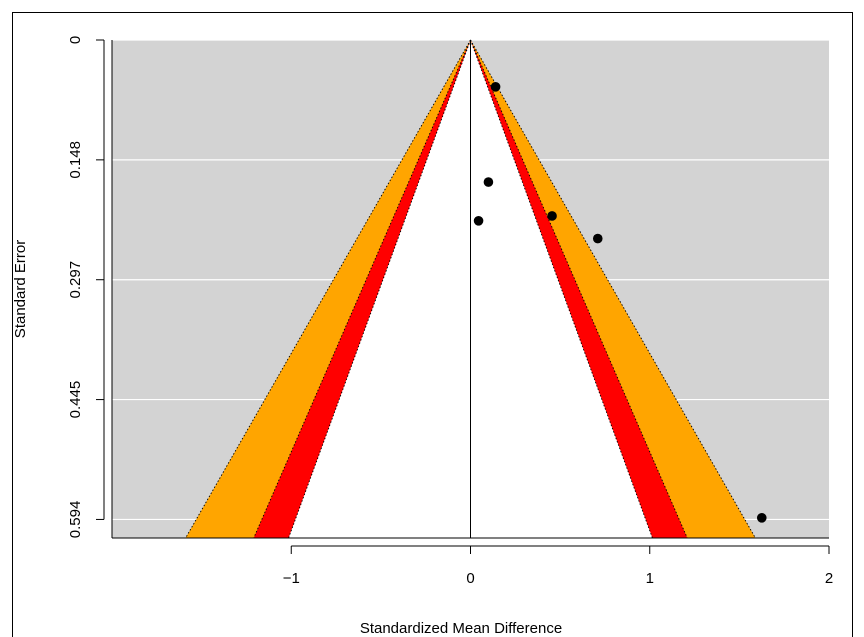 This screenshot has width=864, height=637. What do you see at coordinates (75, 160) in the screenshot?
I see `y-tick-label-1: 0.148` at bounding box center [75, 160].